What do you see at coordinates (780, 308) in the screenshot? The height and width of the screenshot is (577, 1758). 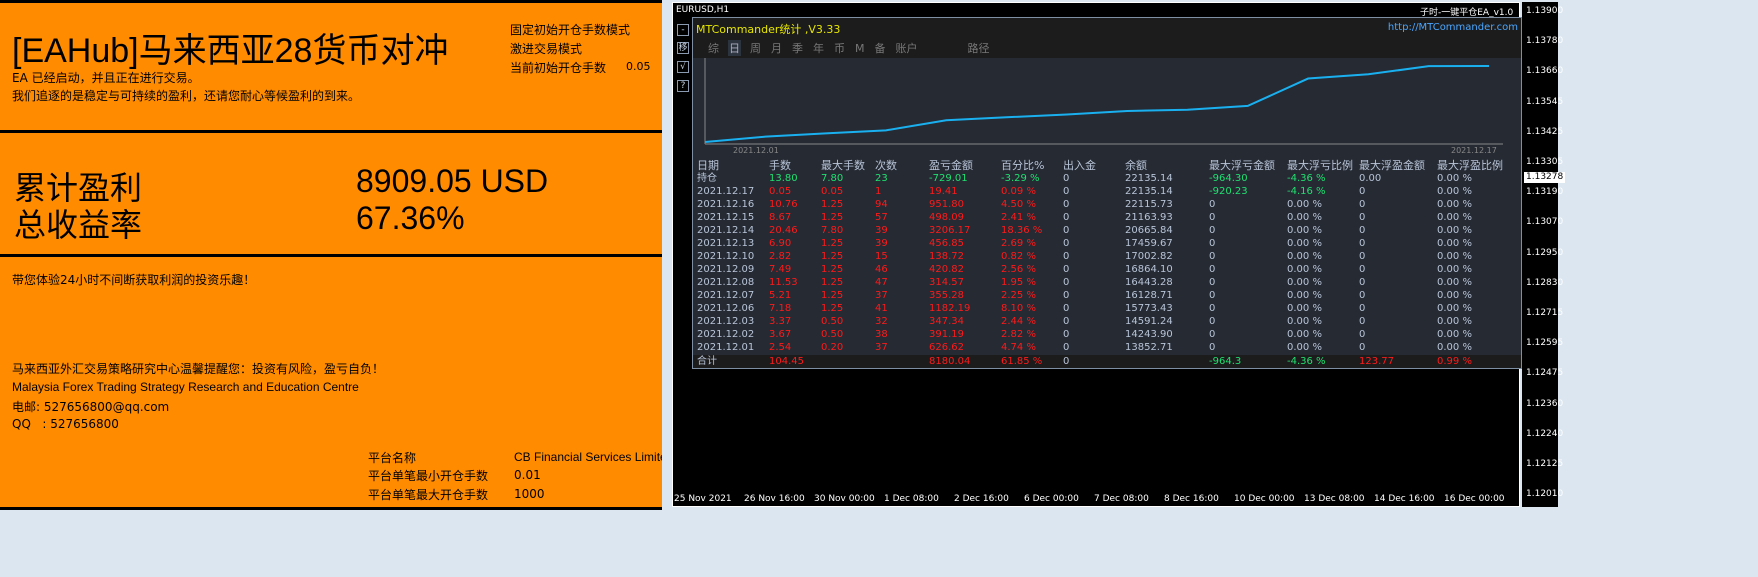 I see `cell: 7.18` at bounding box center [780, 308].